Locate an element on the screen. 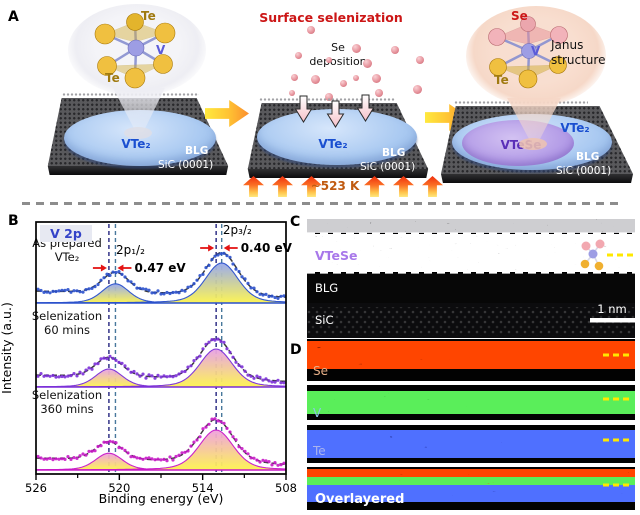 The image size is (640, 515). stem-image: VTeSe BLG SiC 1 nm is located at coordinates (471, 278).